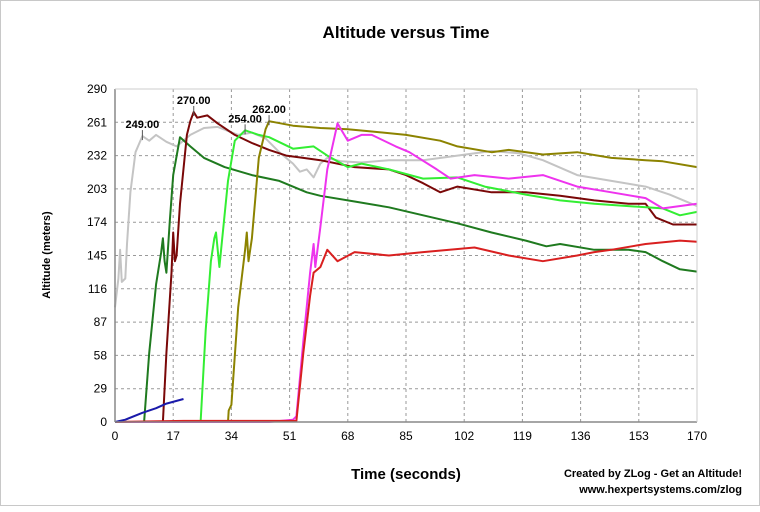 This screenshot has width=760, height=512. Describe the element at coordinates (697, 436) in the screenshot. I see `x-tick-label: 170` at that location.